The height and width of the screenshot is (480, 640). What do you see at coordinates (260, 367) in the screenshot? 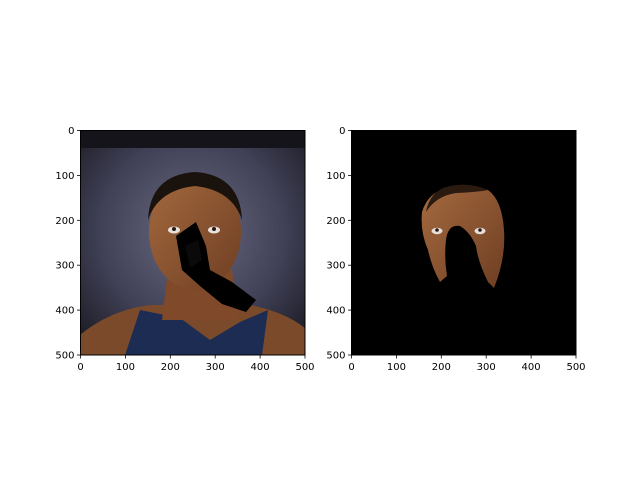
I see `x-tick-label-left-400: 400` at bounding box center [260, 367].